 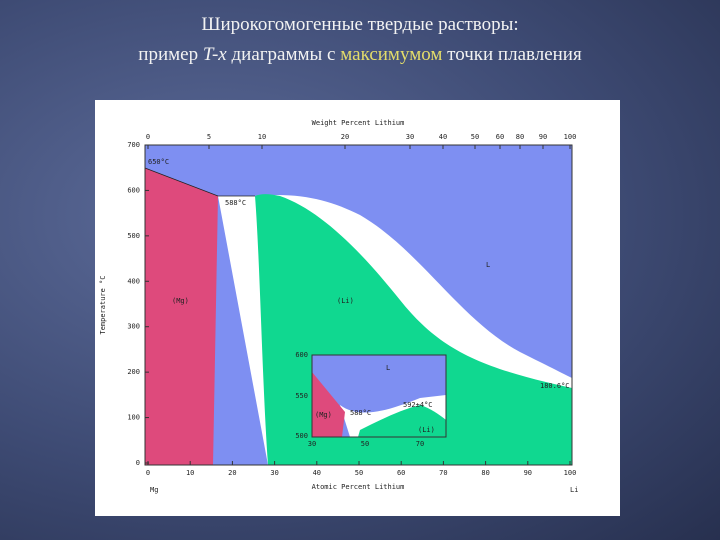 I want to click on inset-frame, so click(x=379, y=396).